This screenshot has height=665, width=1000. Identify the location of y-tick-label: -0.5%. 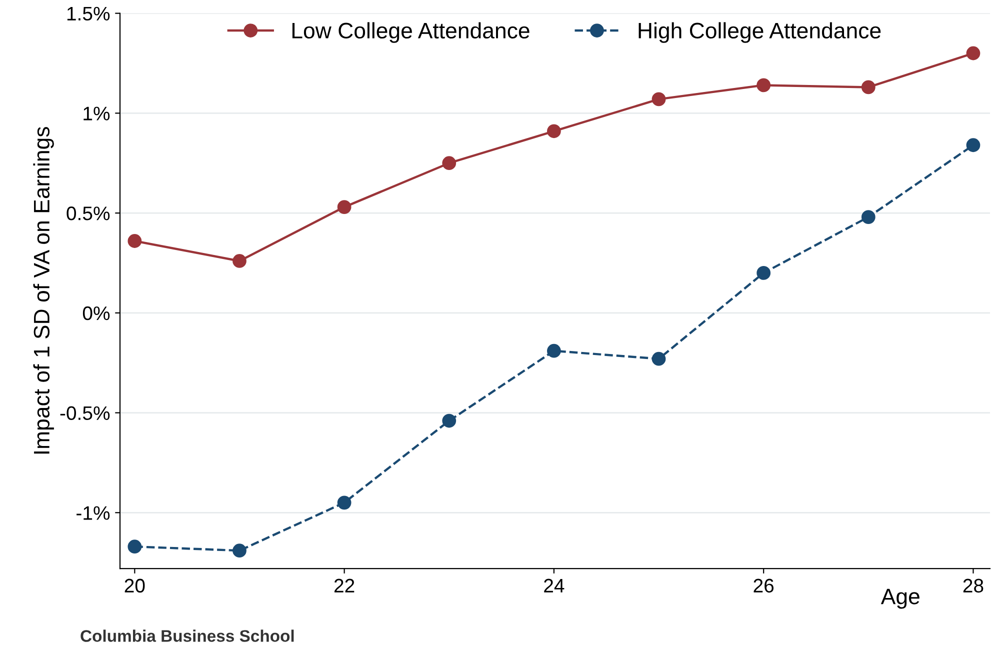
(85, 413).